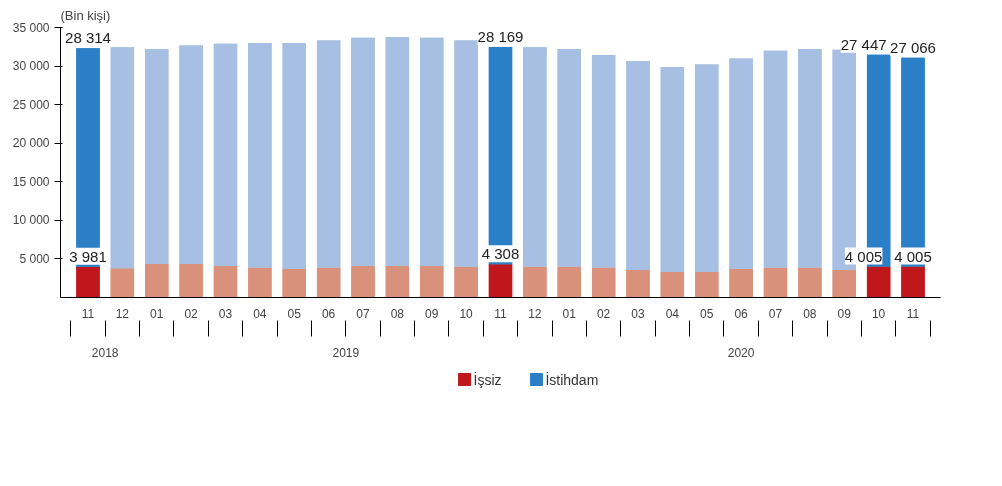 The height and width of the screenshot is (486, 1002). What do you see at coordinates (88, 38) in the screenshot?
I see `data-label: 28 314` at bounding box center [88, 38].